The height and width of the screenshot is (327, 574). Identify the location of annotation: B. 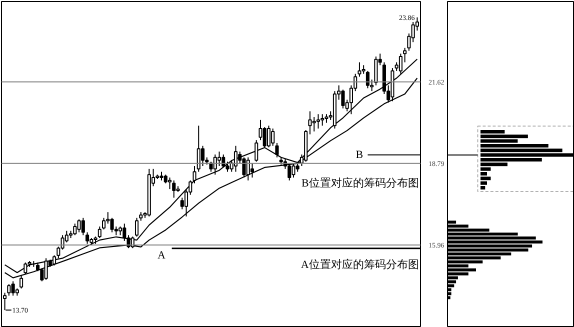
(360, 154).